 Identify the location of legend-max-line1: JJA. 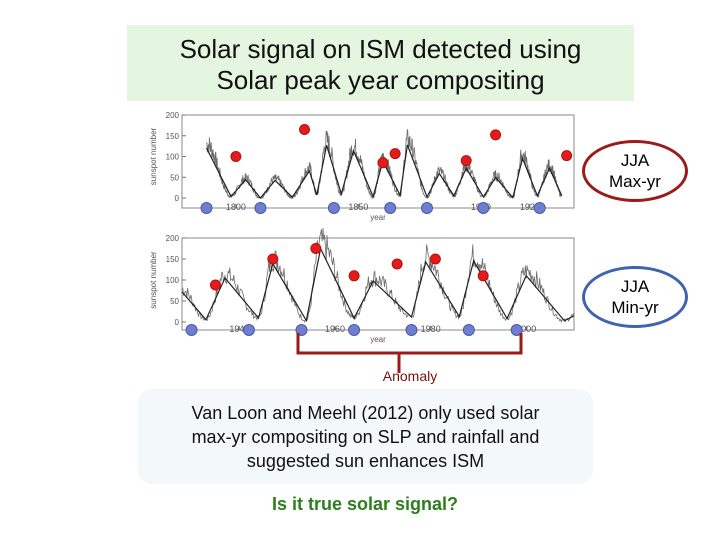
(635, 160).